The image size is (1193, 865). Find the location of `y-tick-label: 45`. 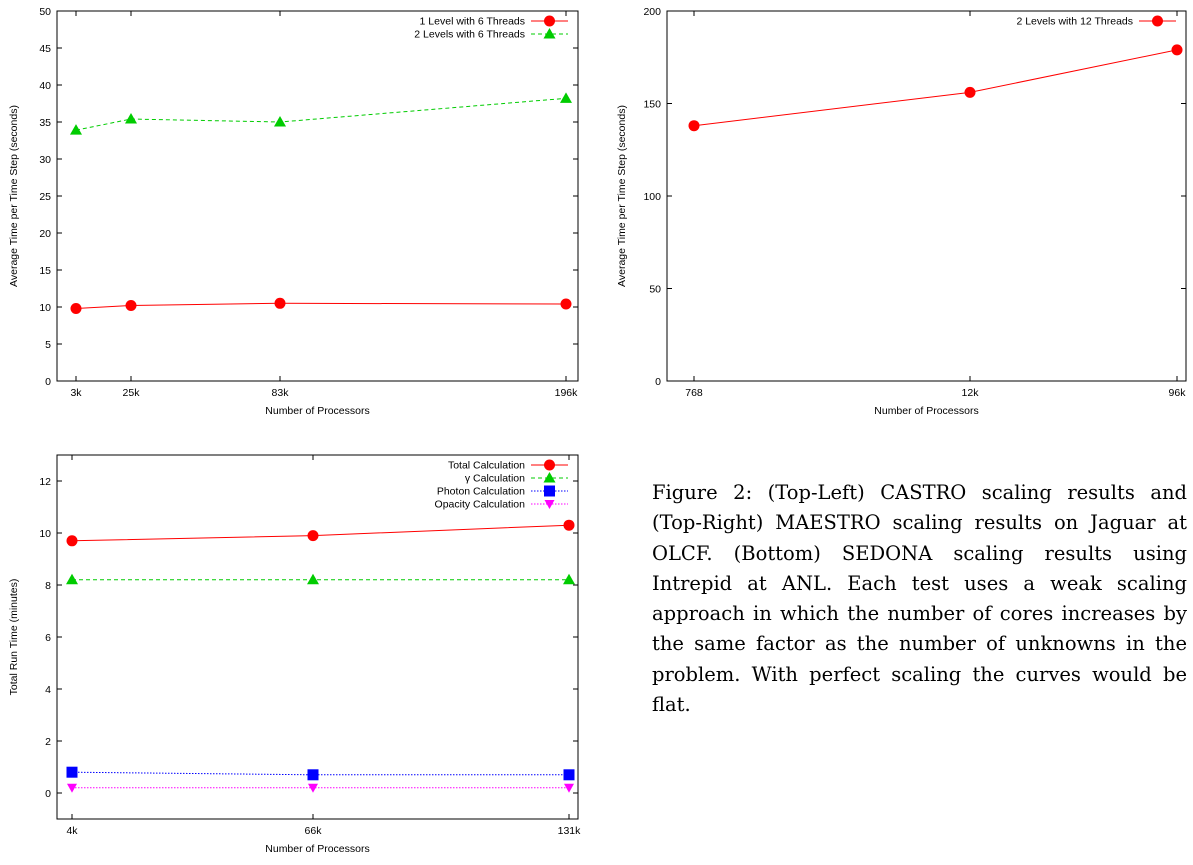

y-tick-label: 45 is located at coordinates (45, 49).